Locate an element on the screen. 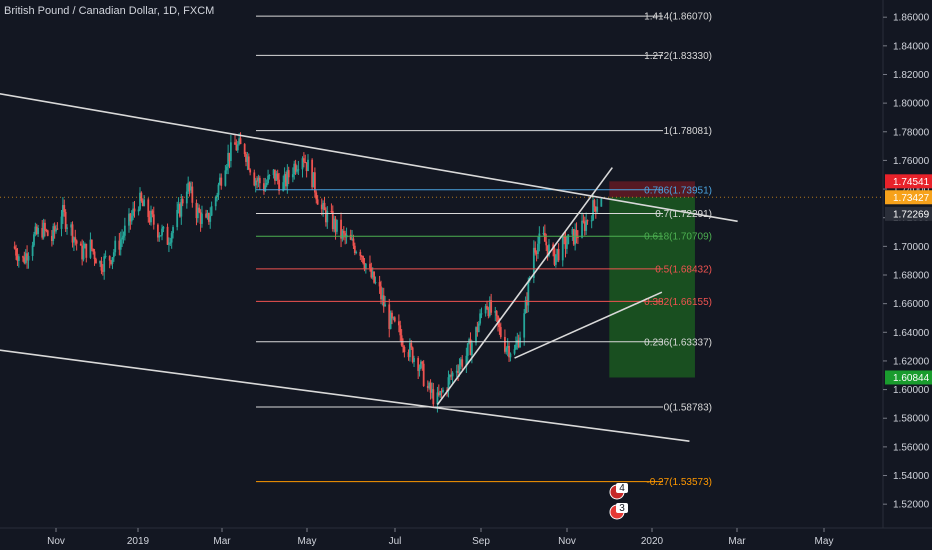 The height and width of the screenshot is (550, 932). price-tick-label: 1.82000 is located at coordinates (911, 75).